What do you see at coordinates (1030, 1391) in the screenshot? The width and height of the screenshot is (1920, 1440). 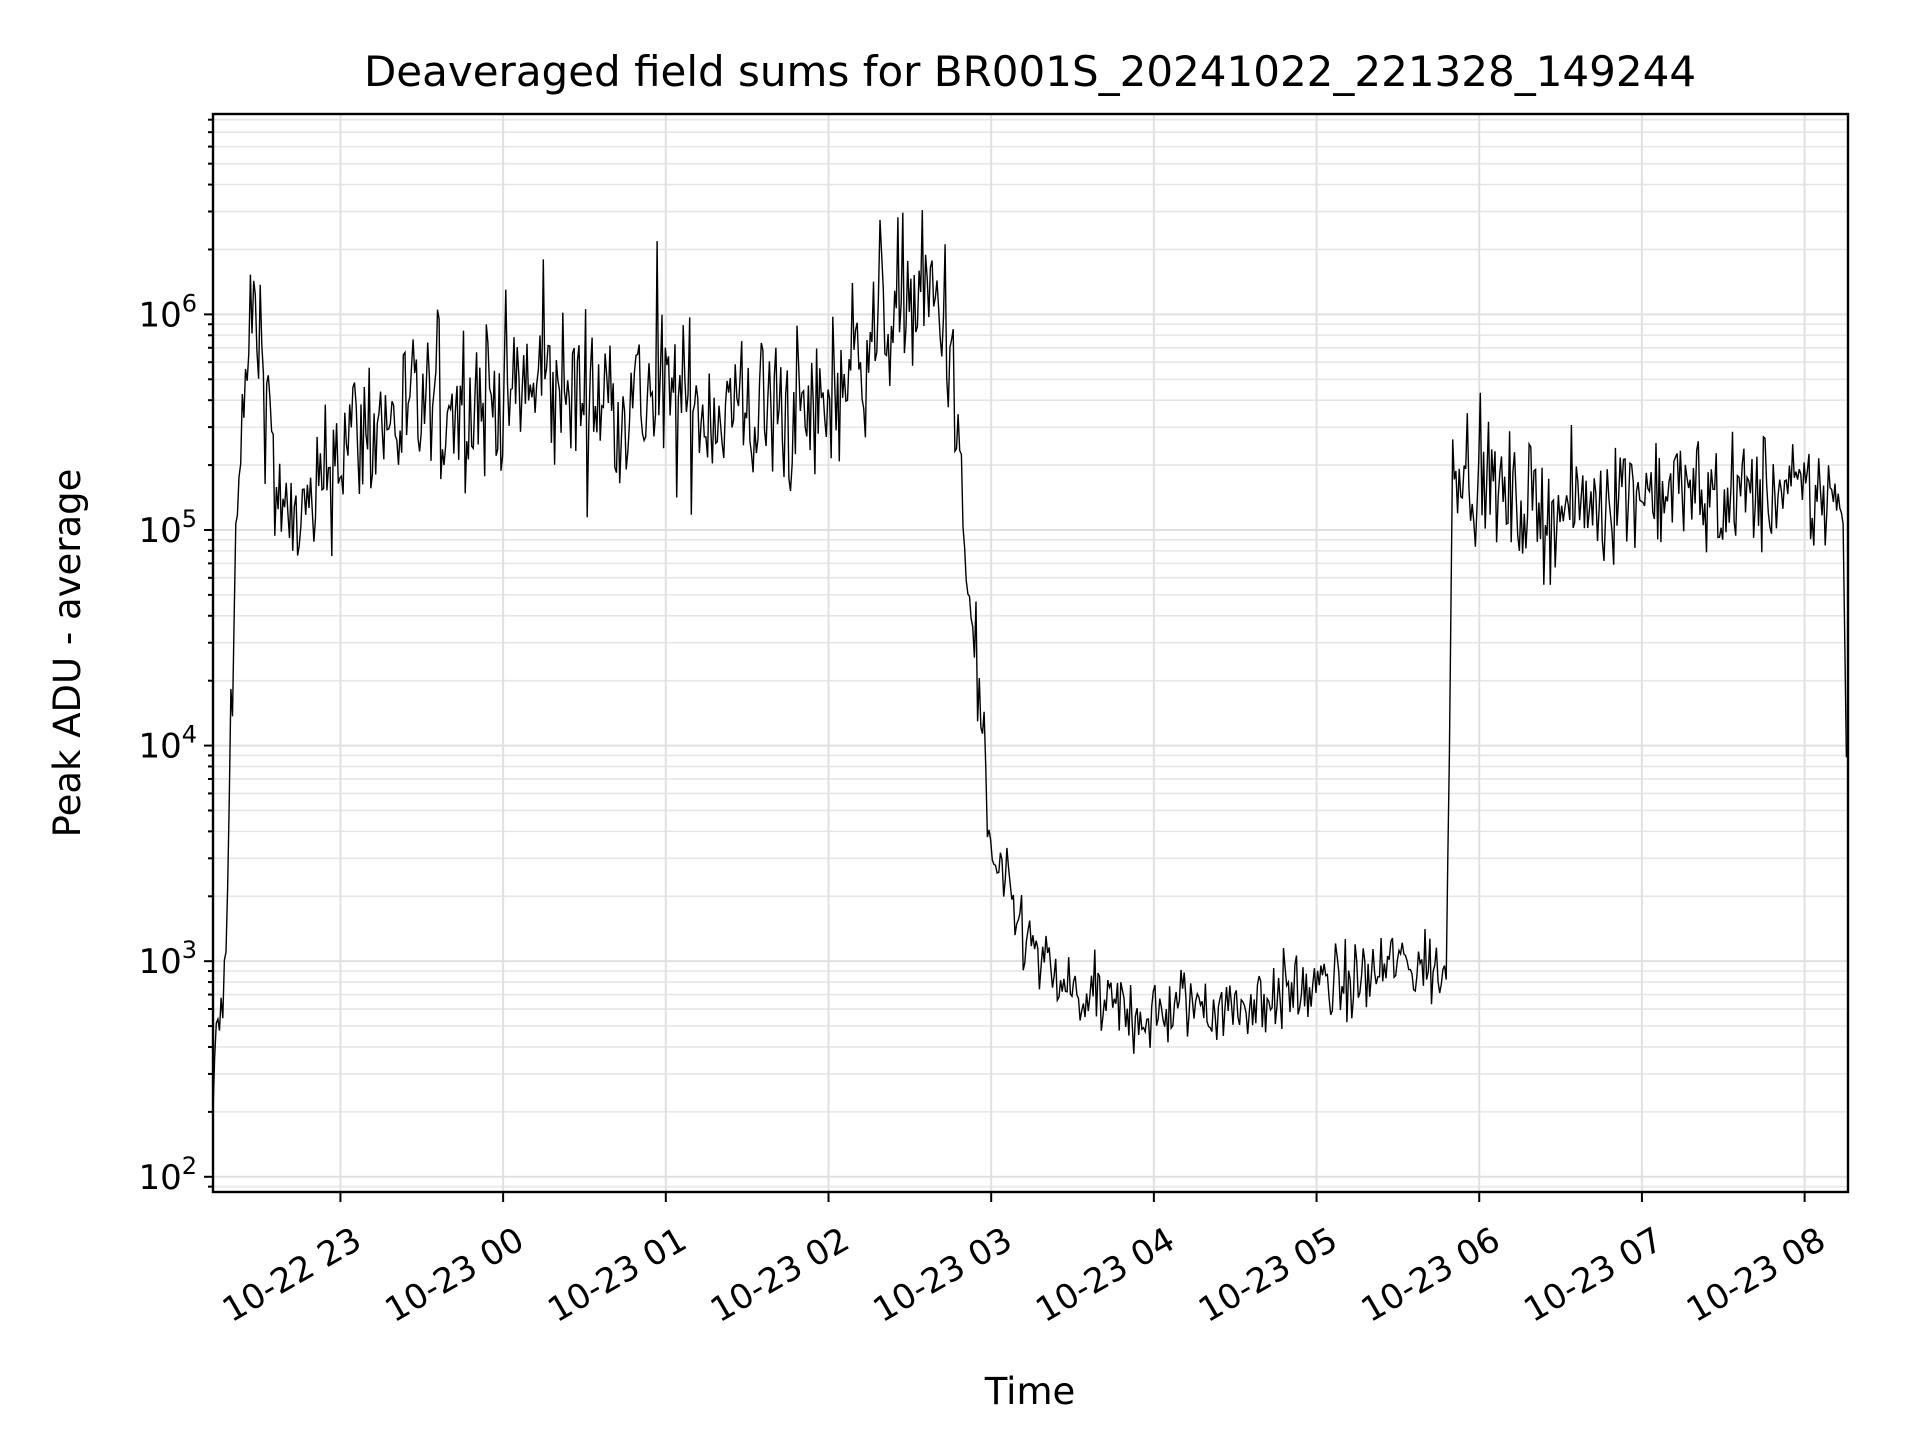 I see `x-axis-label: Time` at bounding box center [1030, 1391].